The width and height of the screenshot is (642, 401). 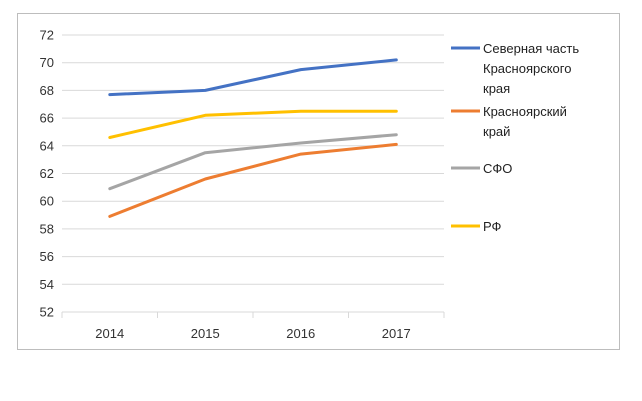 What do you see at coordinates (300, 333) in the screenshot?
I see `x-tick-label: 2016` at bounding box center [300, 333].